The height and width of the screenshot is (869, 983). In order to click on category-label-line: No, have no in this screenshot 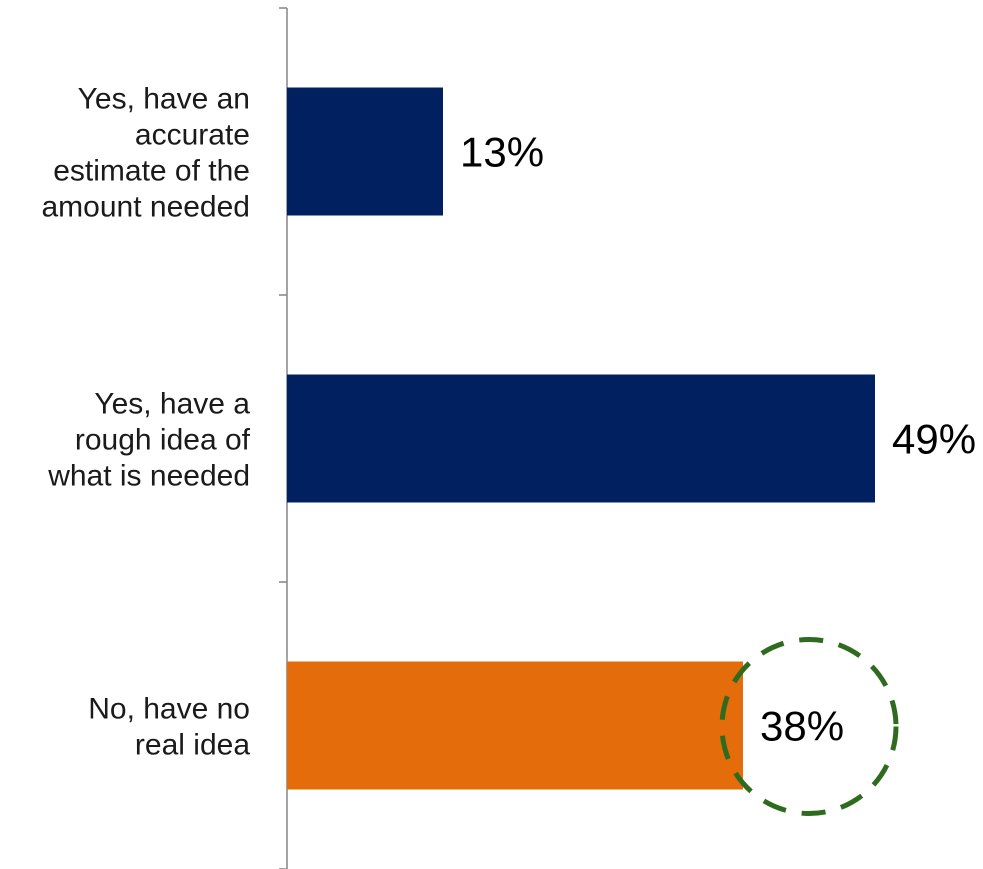, I will do `click(169, 709)`.